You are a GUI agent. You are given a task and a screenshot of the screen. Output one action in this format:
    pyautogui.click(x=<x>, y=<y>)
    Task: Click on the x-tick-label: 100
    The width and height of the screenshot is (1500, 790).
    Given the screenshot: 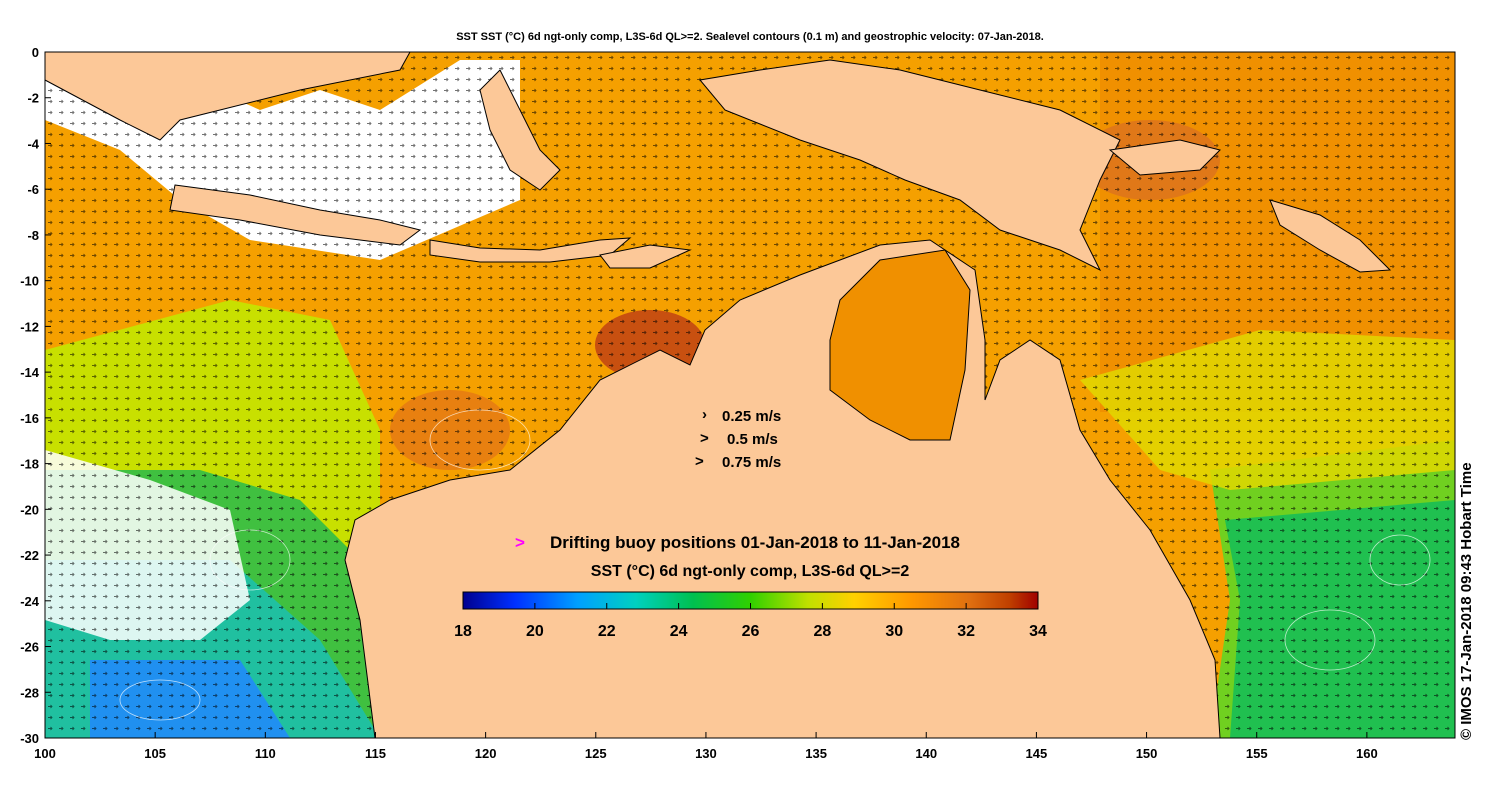 What is the action you would take?
    pyautogui.click(x=45, y=753)
    